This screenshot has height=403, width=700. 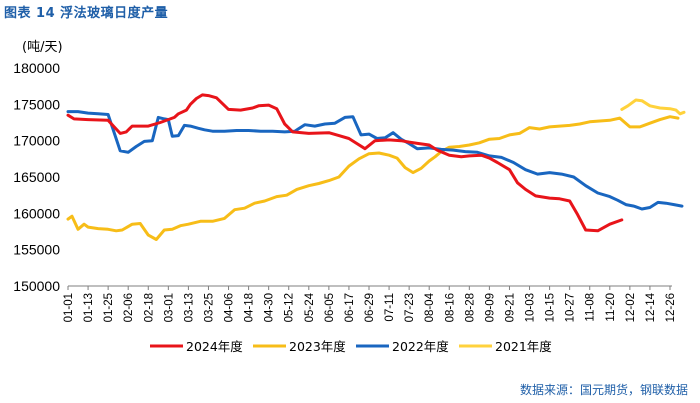 I want to click on x-tick-label: 12-26, so click(x=671, y=307).